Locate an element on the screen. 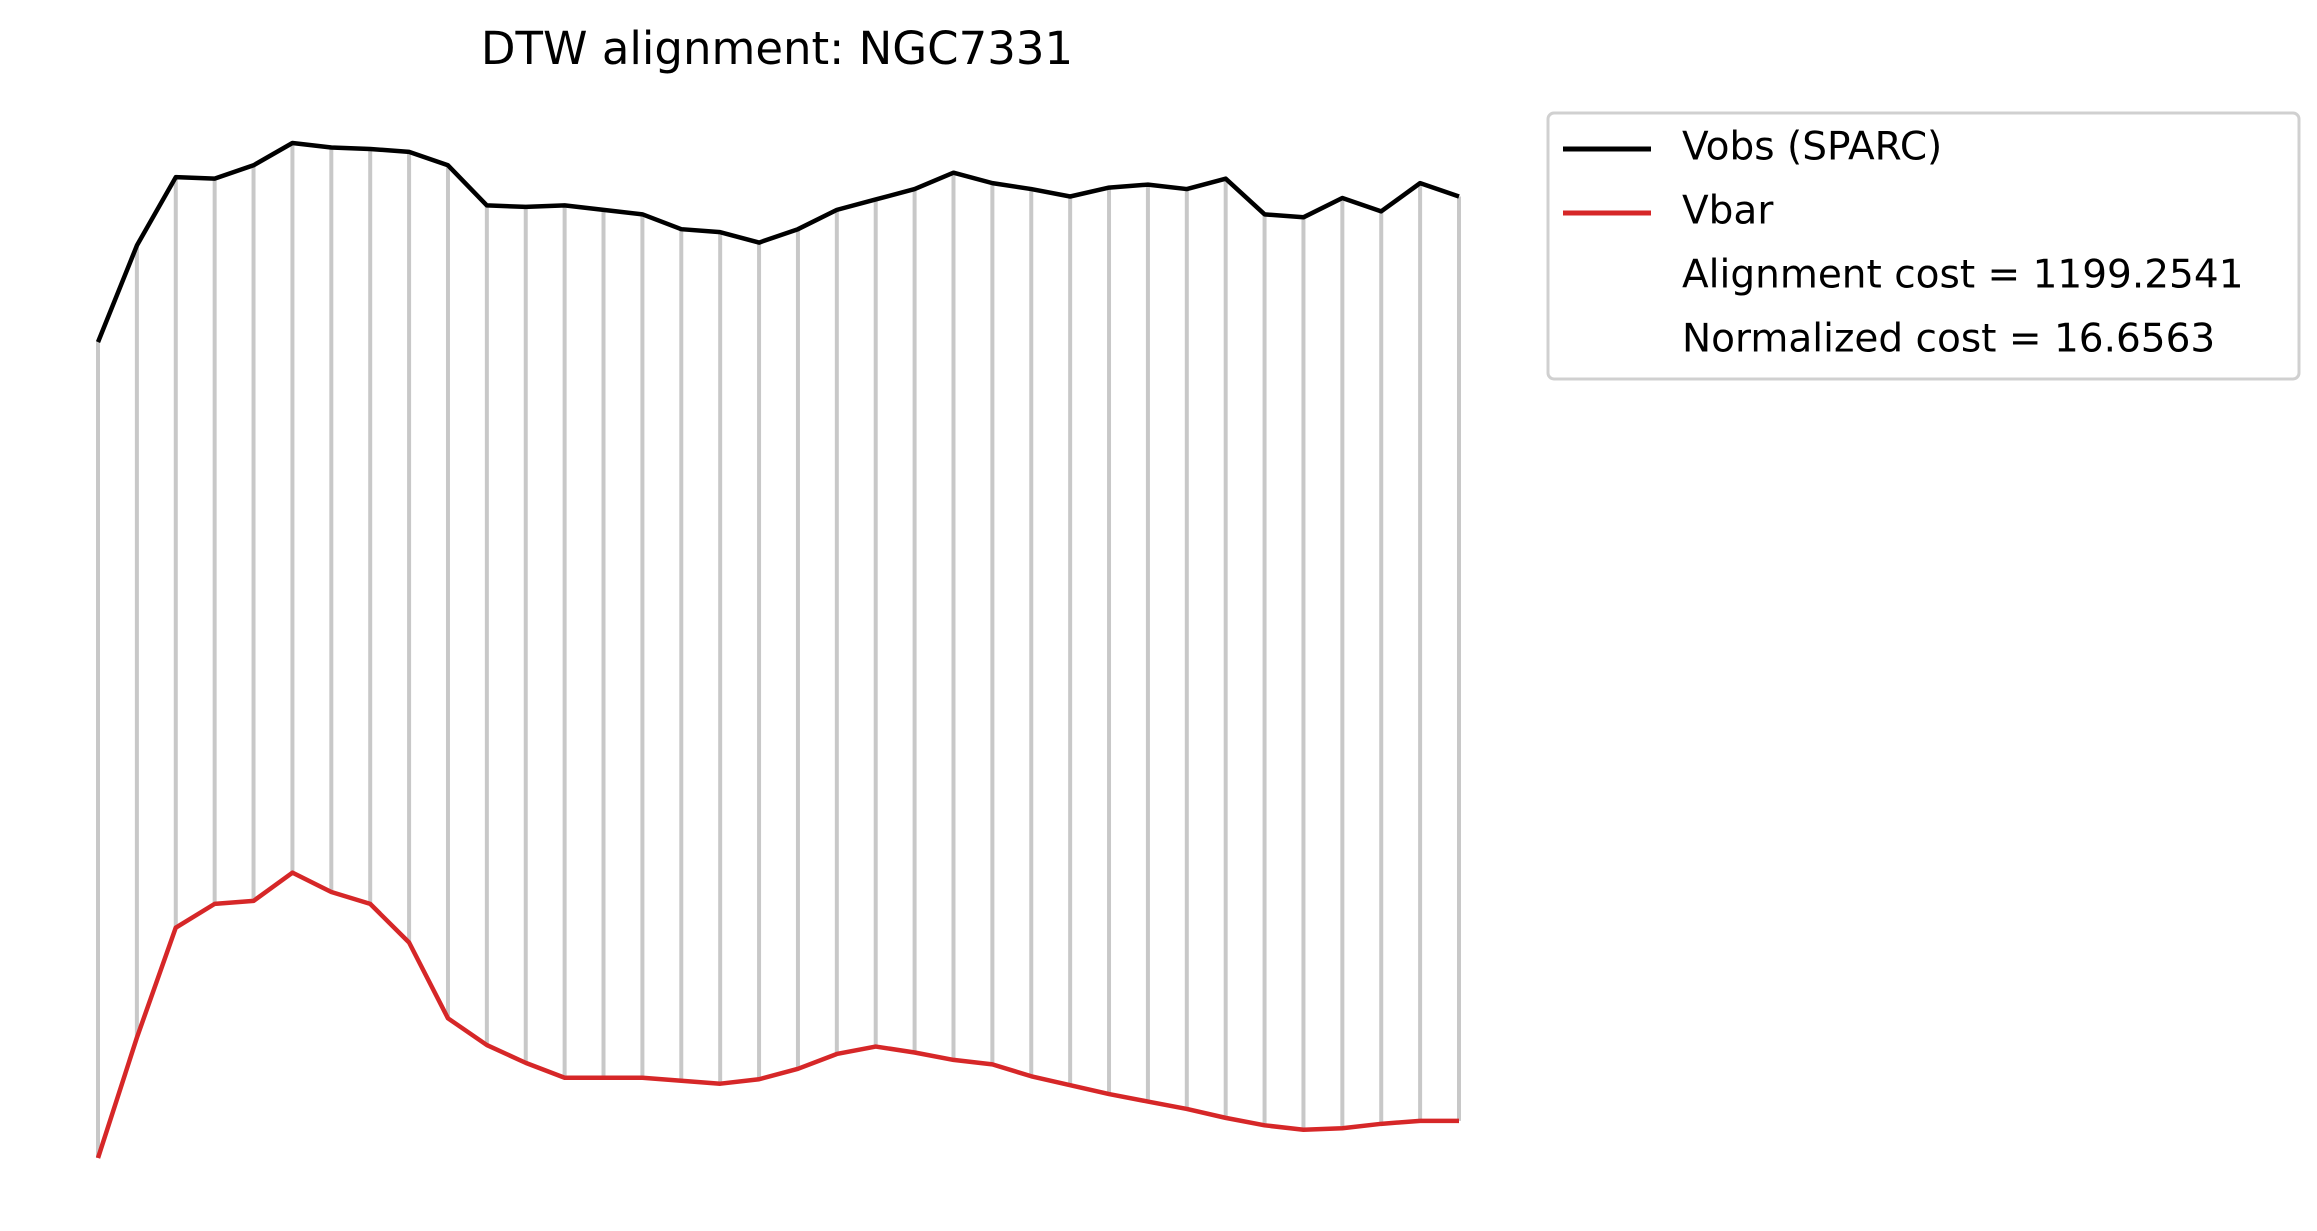  legend-box is located at coordinates (1923, 246).